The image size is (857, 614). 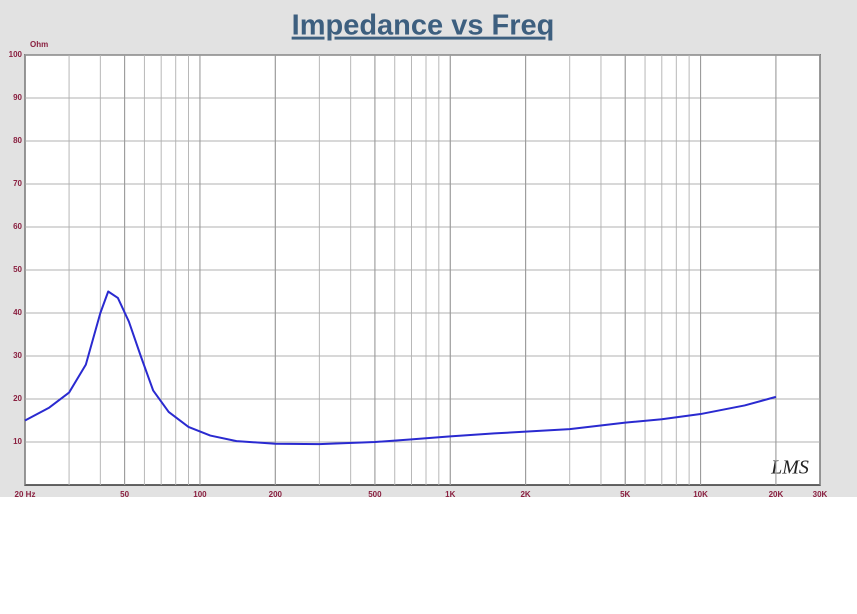 I want to click on y-tick-label: 70, so click(x=17, y=183).